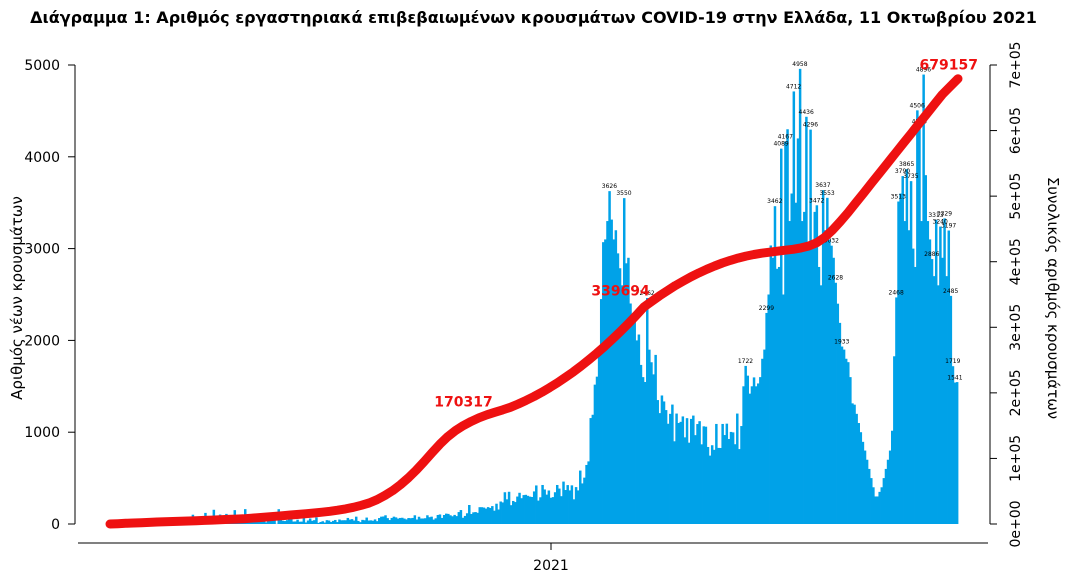 The image size is (1067, 577). What do you see at coordinates (1016, 523) in the screenshot?
I see `right-axis-tick-label: 0e+00` at bounding box center [1016, 523].